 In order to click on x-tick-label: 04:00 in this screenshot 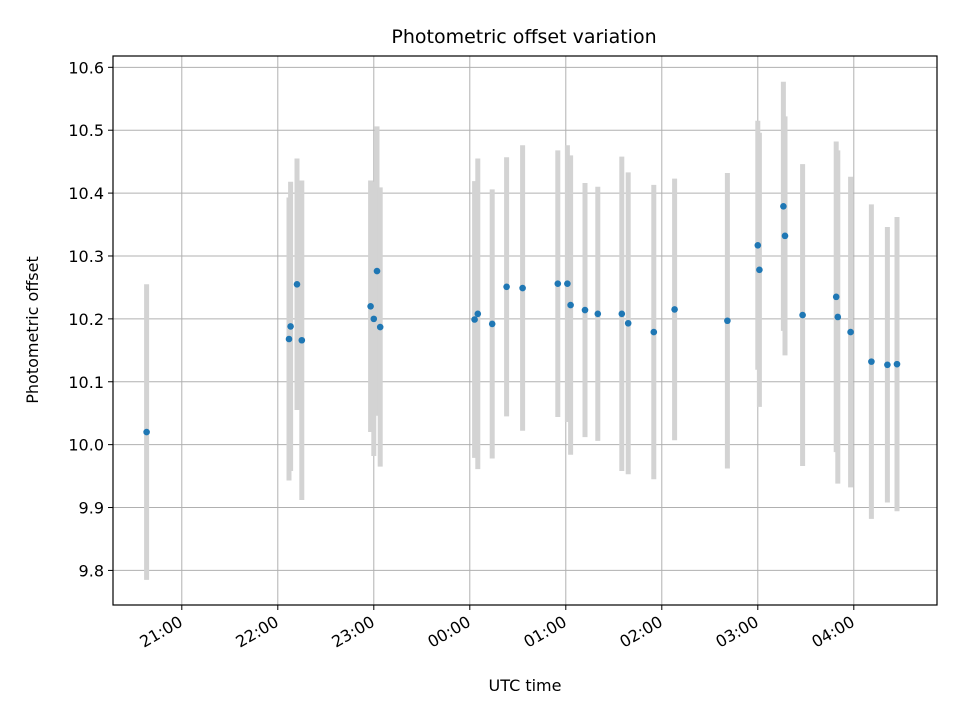, I will do `click(832, 632)`.